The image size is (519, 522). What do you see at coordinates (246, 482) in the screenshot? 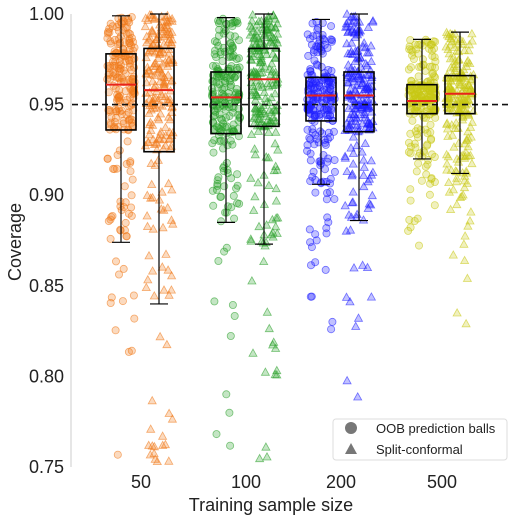
I see `x-tick-label: 100` at bounding box center [246, 482].